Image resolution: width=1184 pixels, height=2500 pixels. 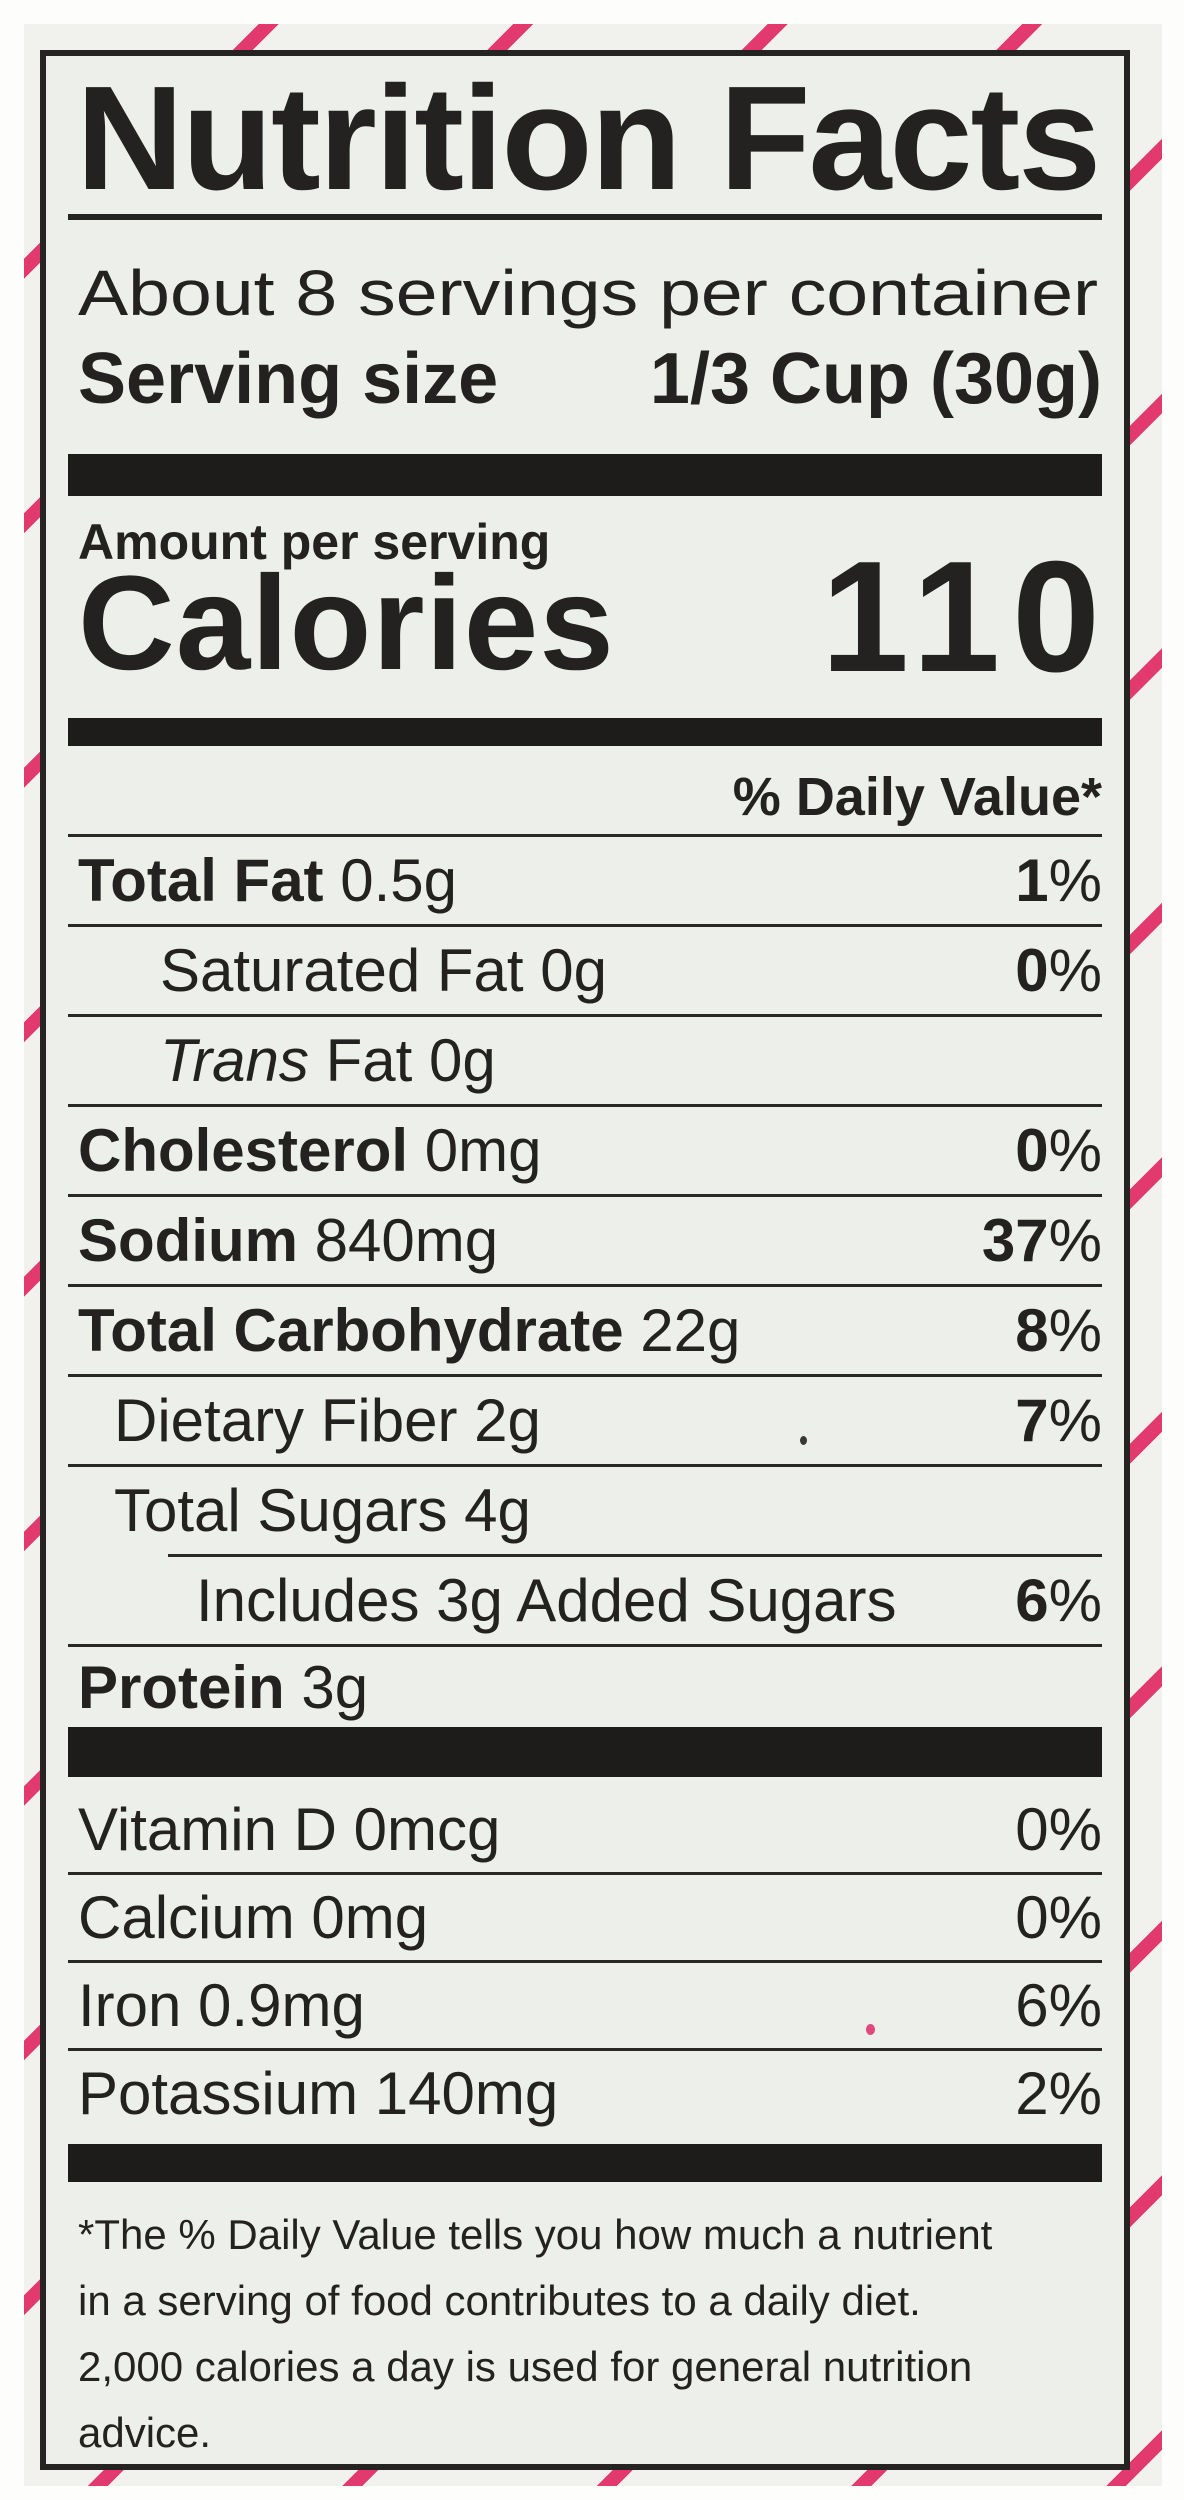 What do you see at coordinates (875, 379) in the screenshot?
I see `serving-size-value: 1/3 Cup (30g)` at bounding box center [875, 379].